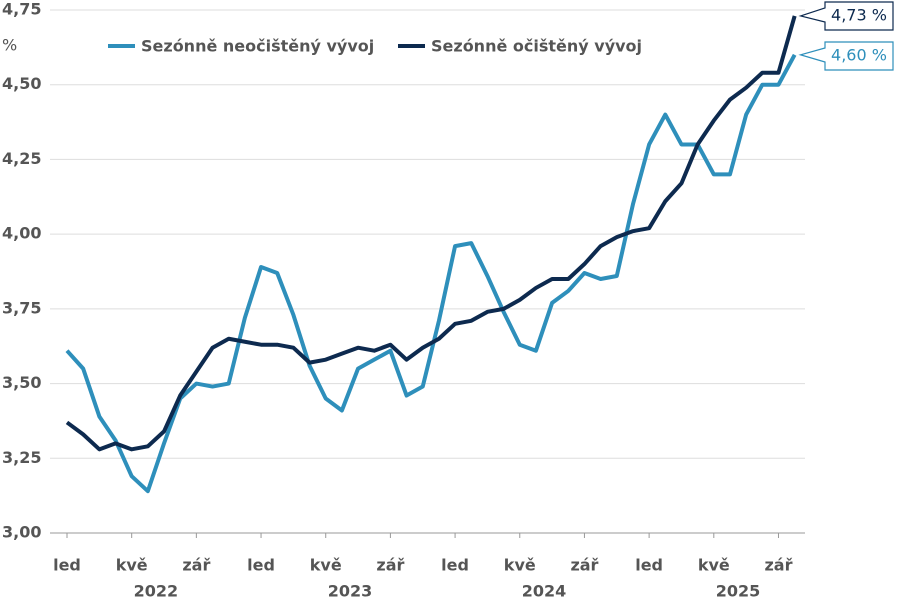 The width and height of the screenshot is (900, 600). I want to click on legend-label: Sezónně očištěný vývoj, so click(536, 46).